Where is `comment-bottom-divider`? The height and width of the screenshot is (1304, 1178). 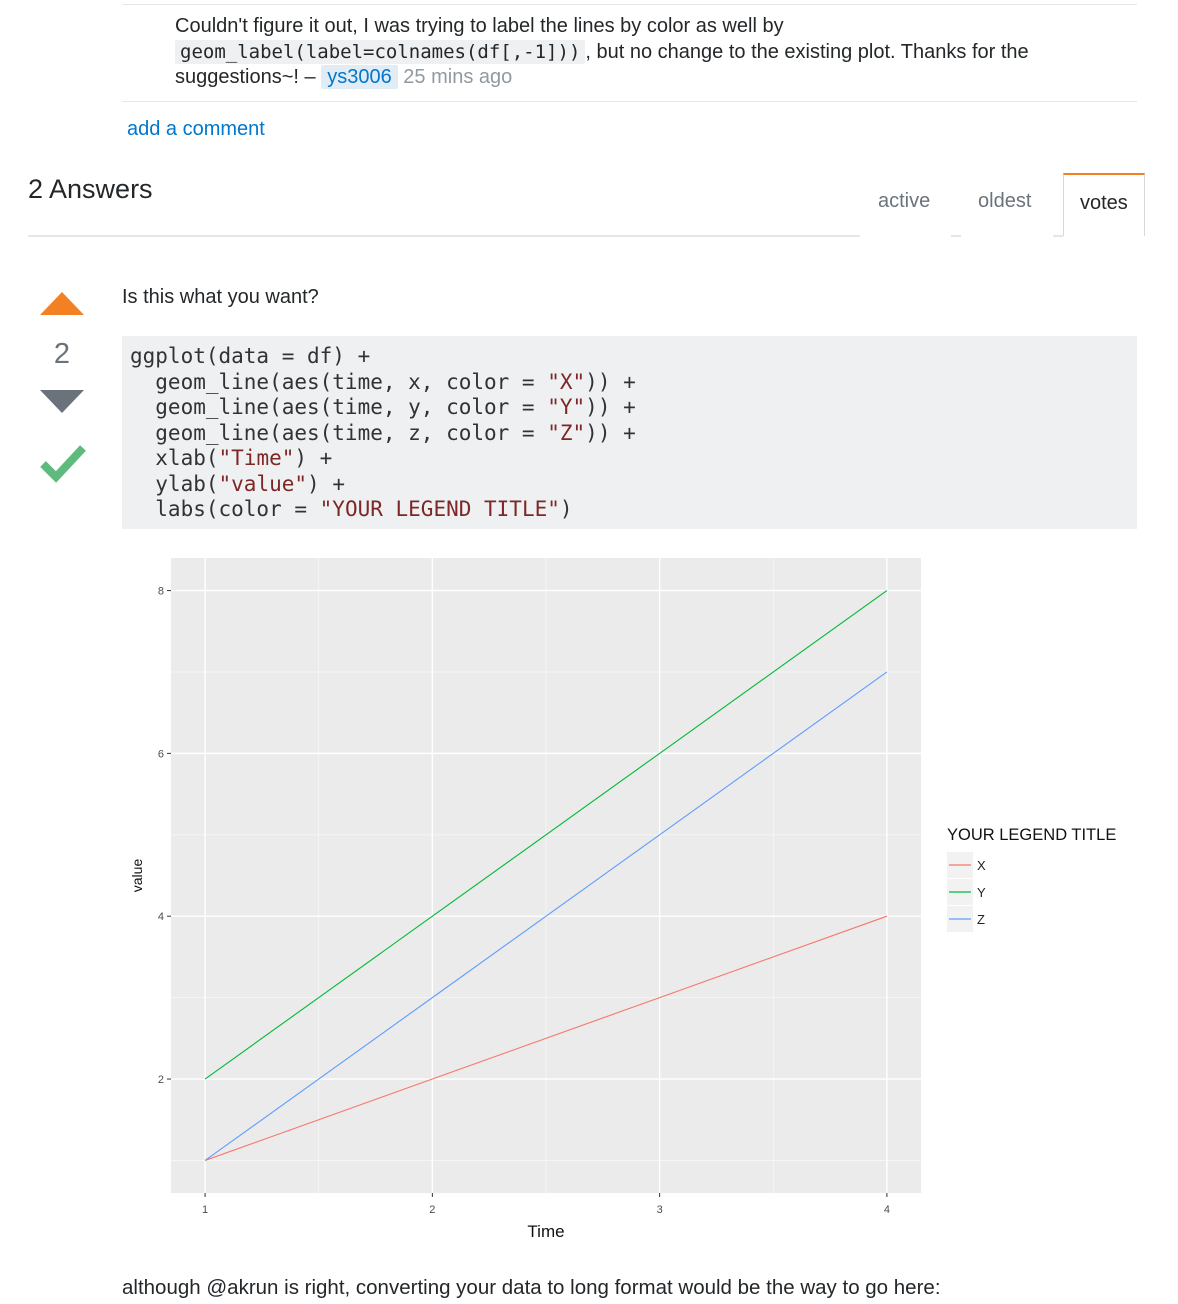
comment-bottom-divider is located at coordinates (629, 101).